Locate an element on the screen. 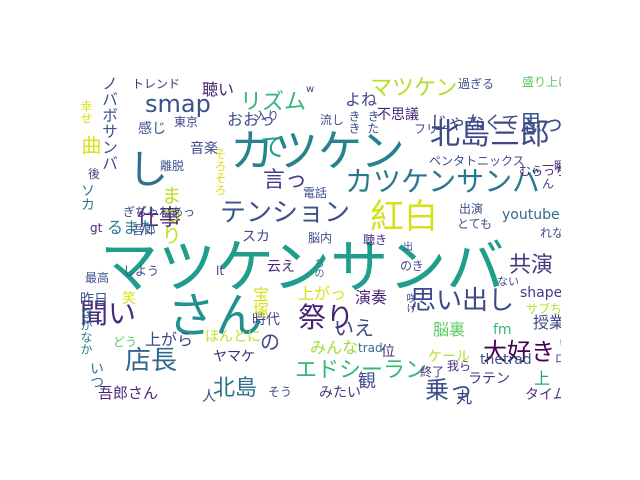 The height and width of the screenshot is (480, 640). cloud-word: ロ is located at coordinates (557, 358).